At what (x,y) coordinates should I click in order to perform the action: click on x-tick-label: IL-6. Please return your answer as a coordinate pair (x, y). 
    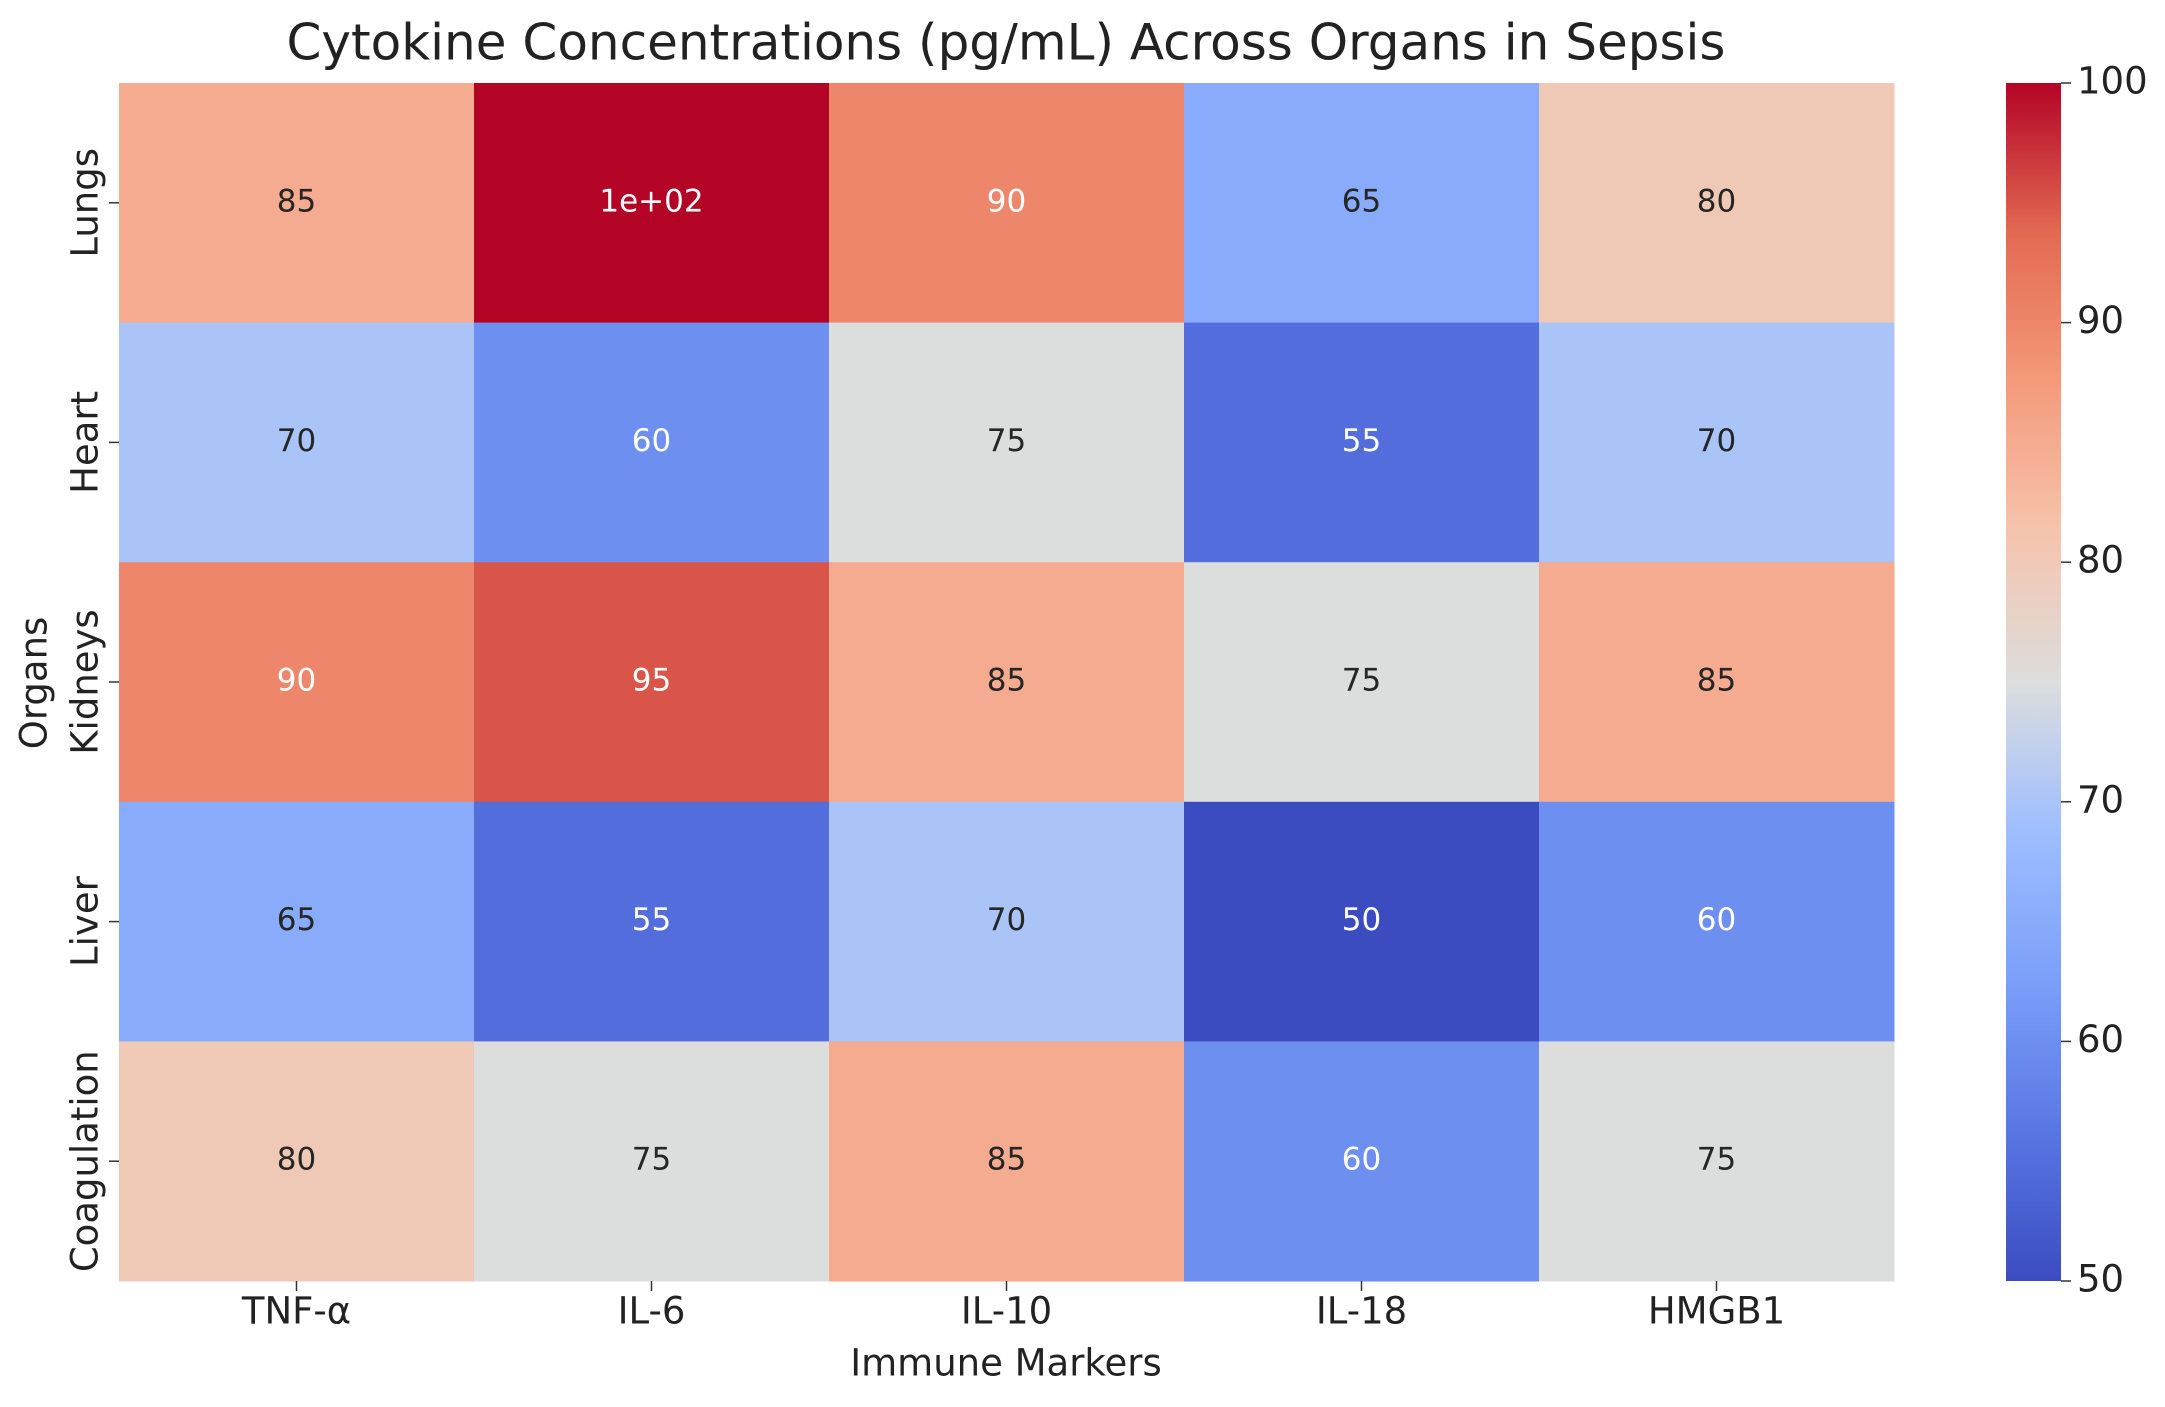
    Looking at the image, I should click on (652, 1311).